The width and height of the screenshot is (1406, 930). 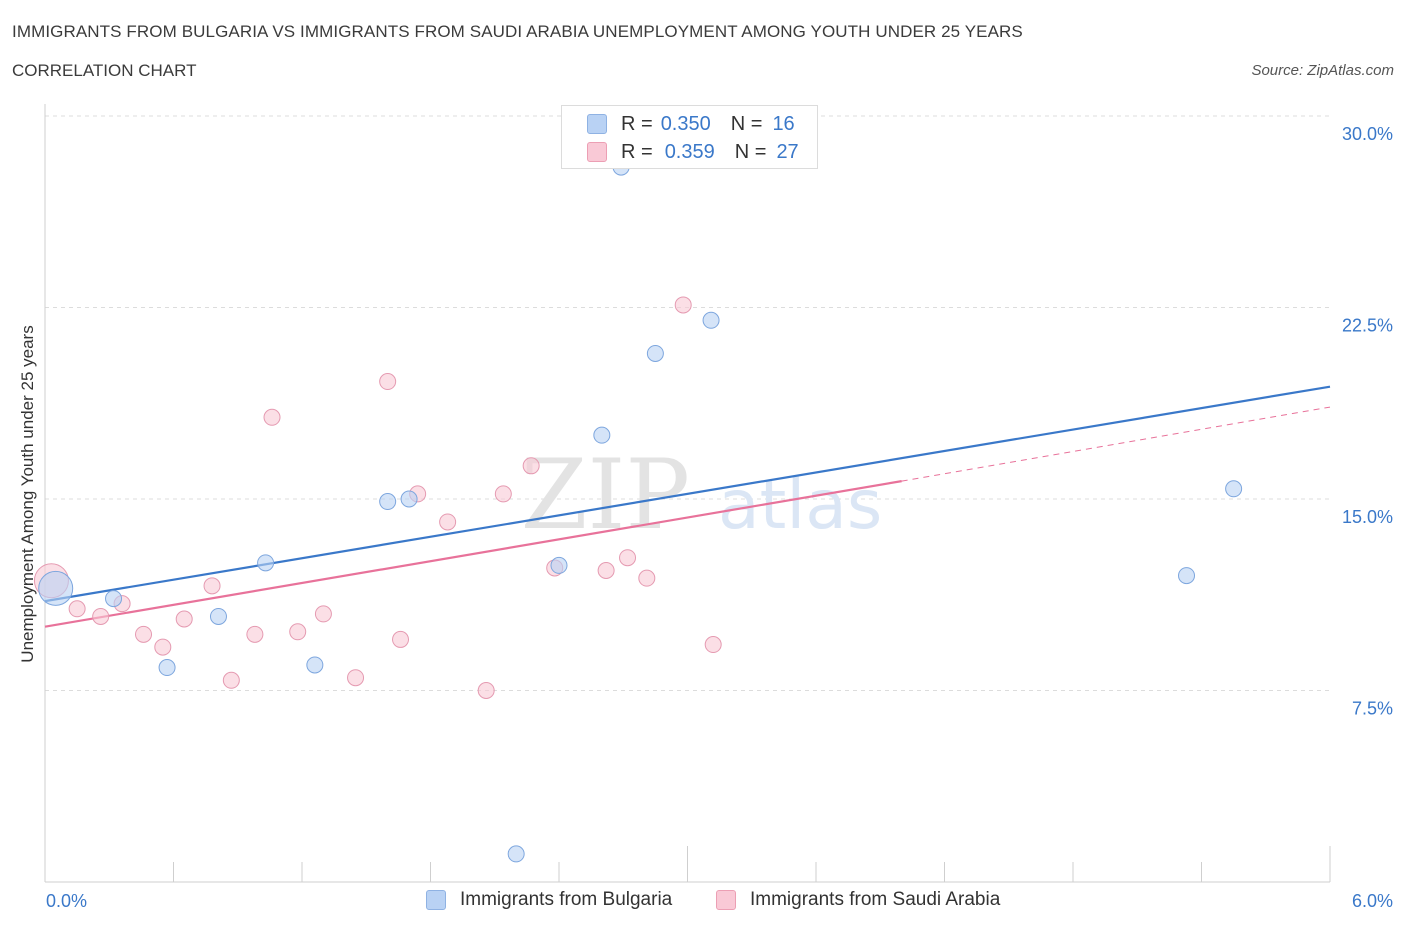 I want to click on n-value: 16, so click(x=783, y=123).